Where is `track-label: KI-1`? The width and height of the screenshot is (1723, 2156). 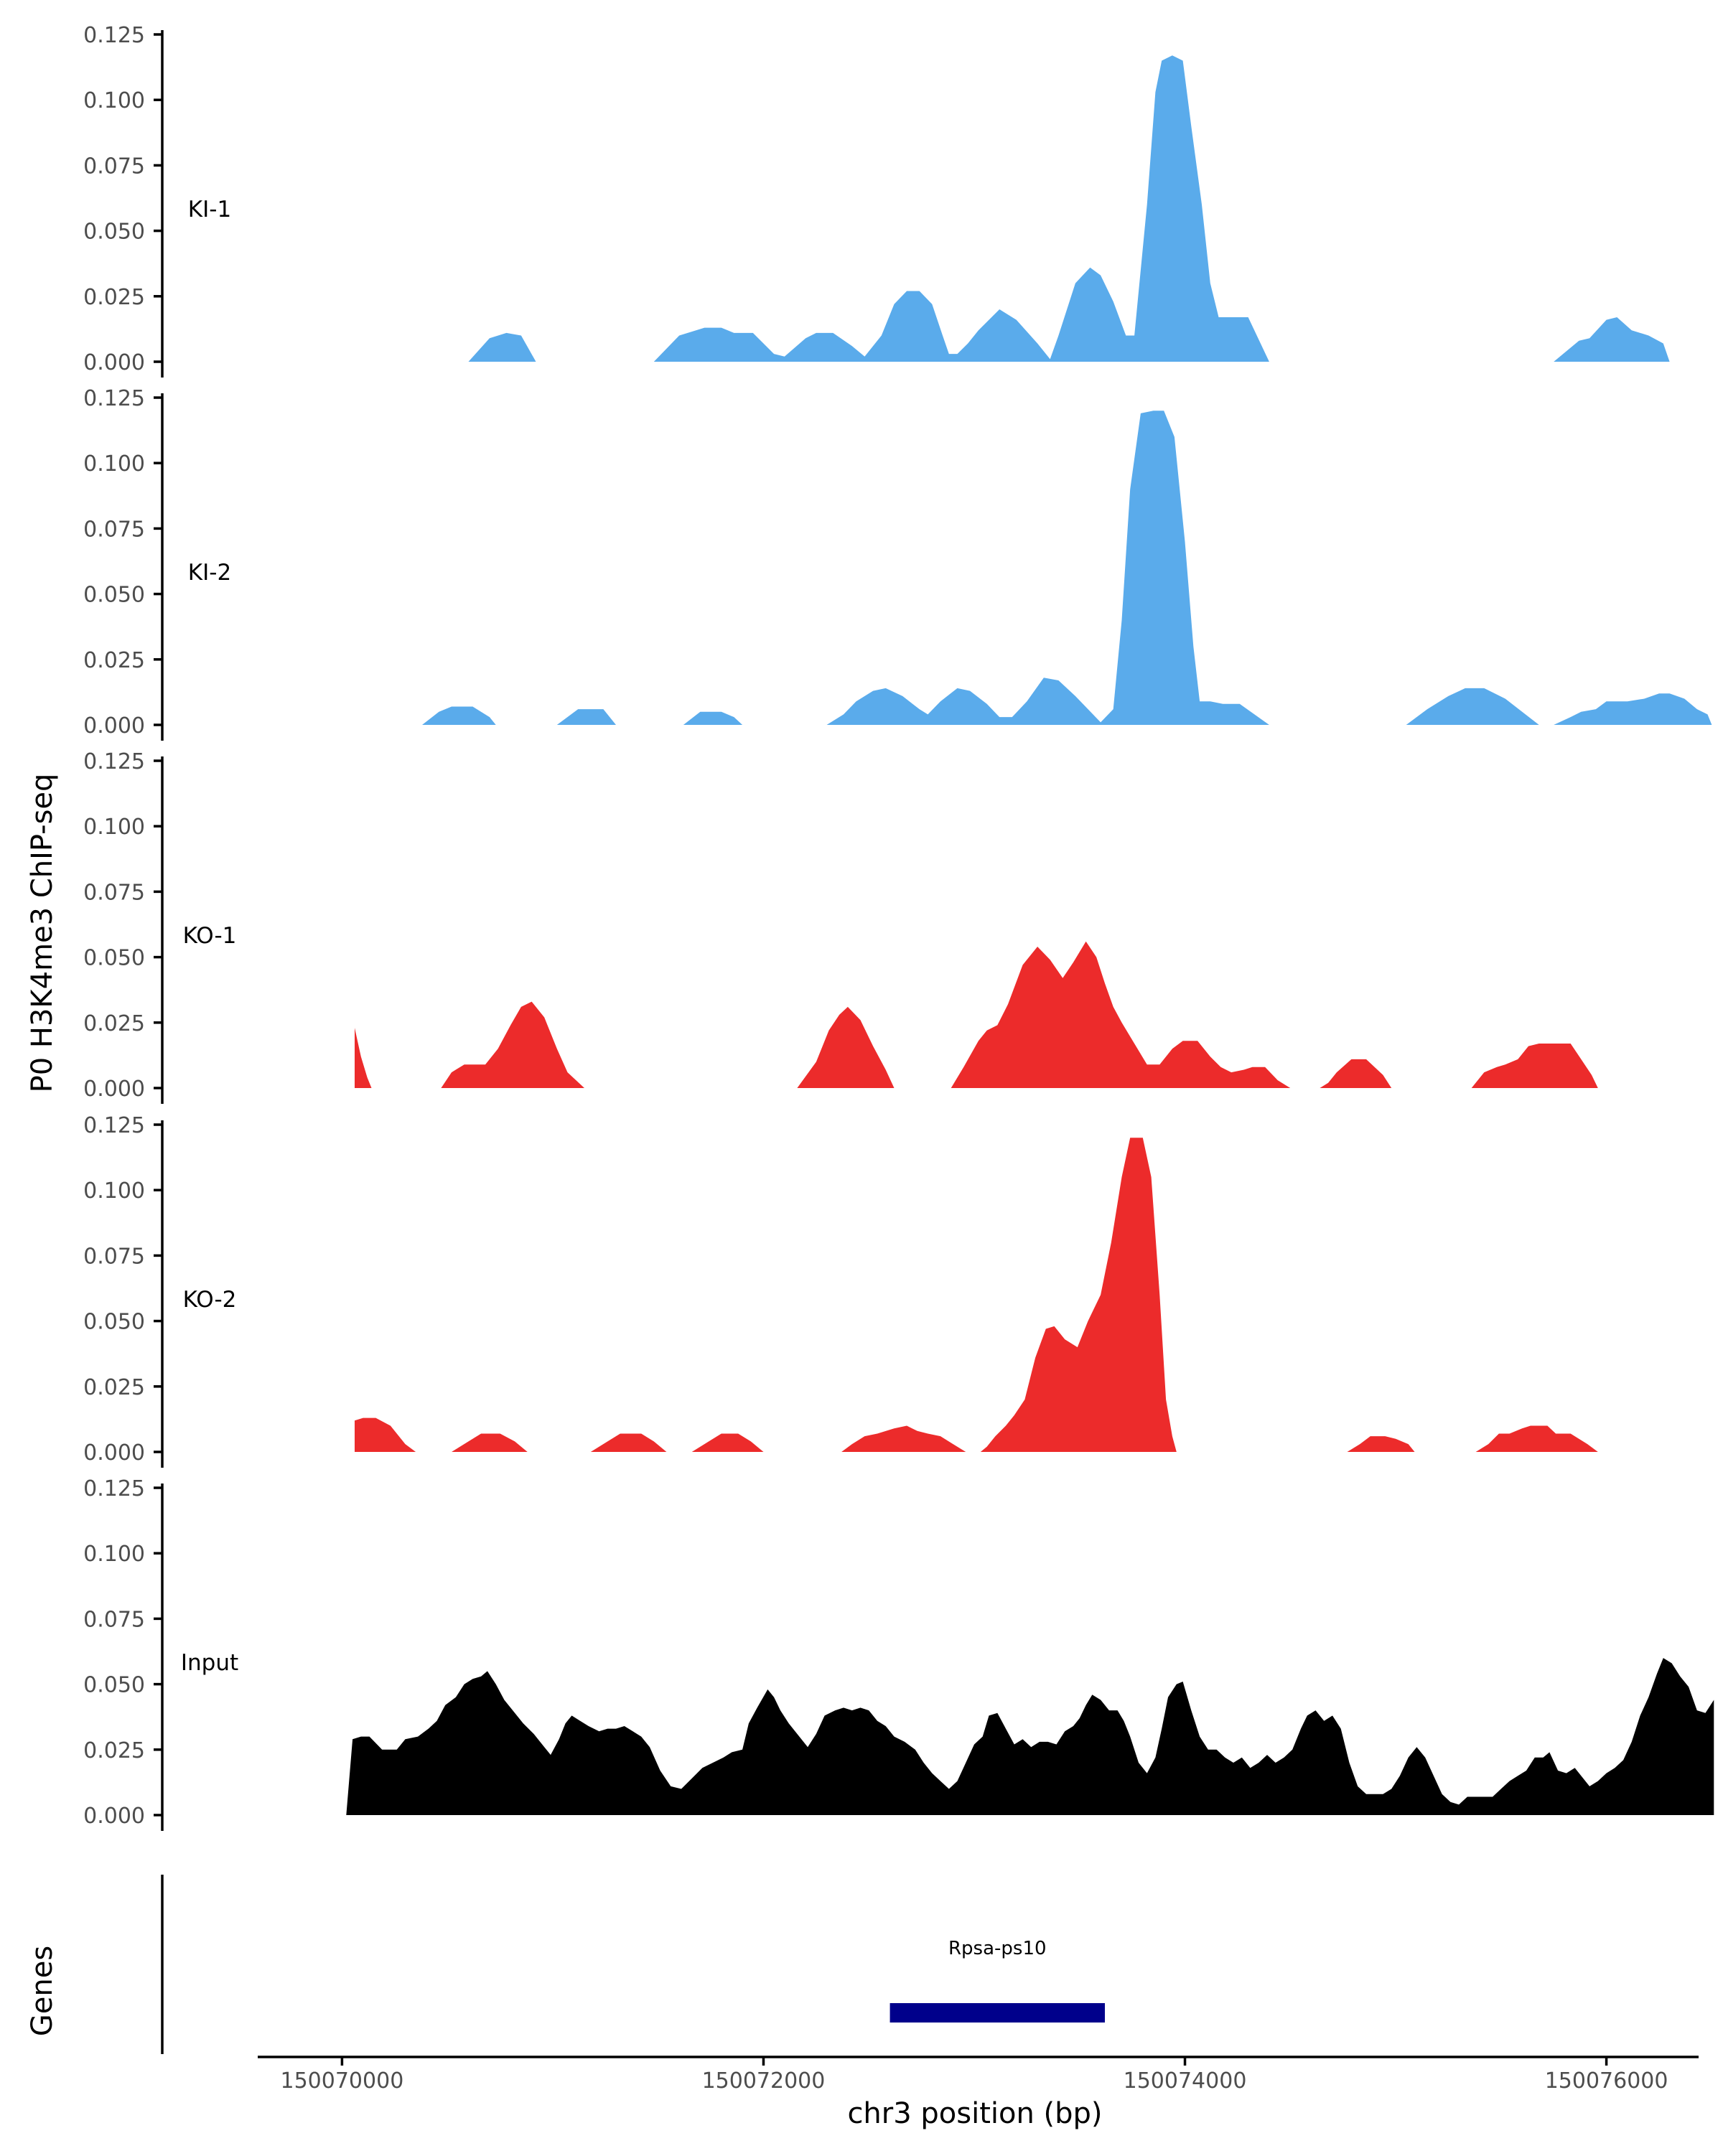 track-label: KI-1 is located at coordinates (209, 209).